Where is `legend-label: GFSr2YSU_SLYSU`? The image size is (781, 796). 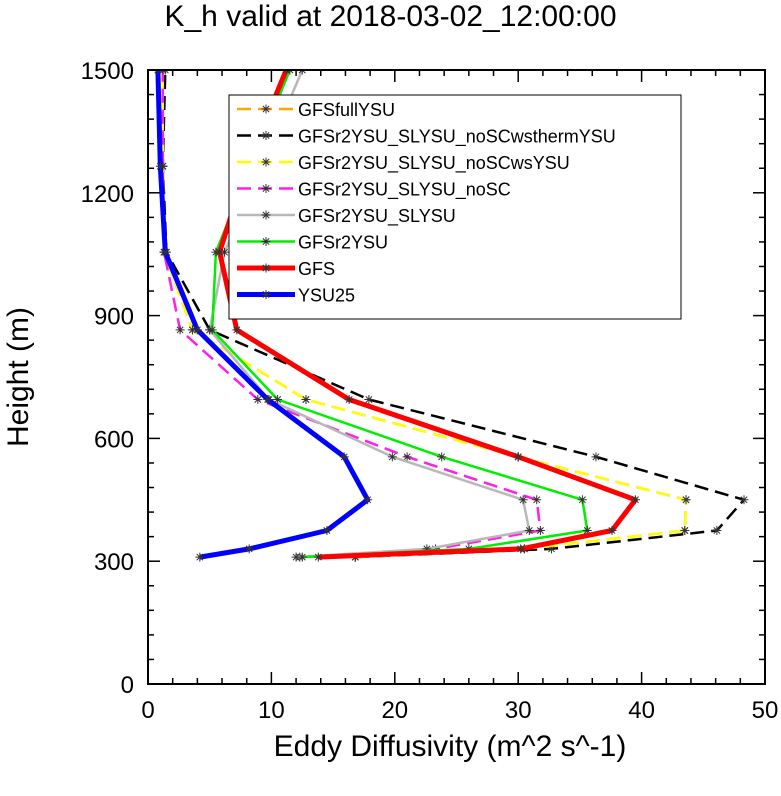
legend-label: GFSr2YSU_SLYSU is located at coordinates (377, 216).